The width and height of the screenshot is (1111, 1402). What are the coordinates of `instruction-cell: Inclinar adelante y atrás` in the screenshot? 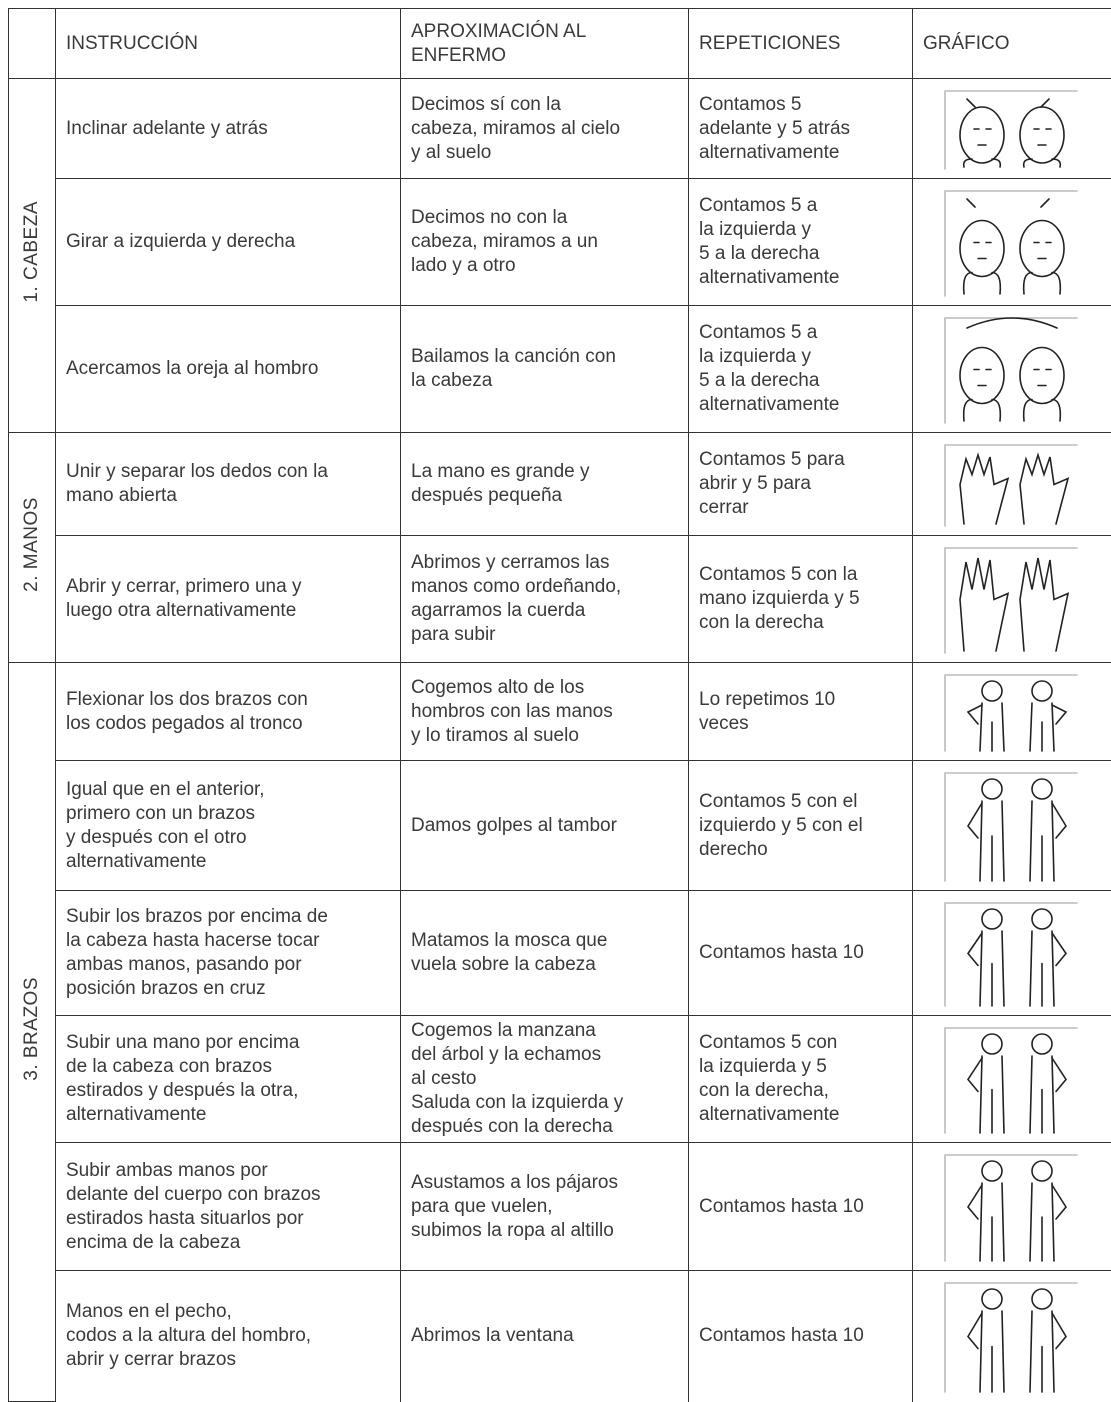 It's located at (228, 129).